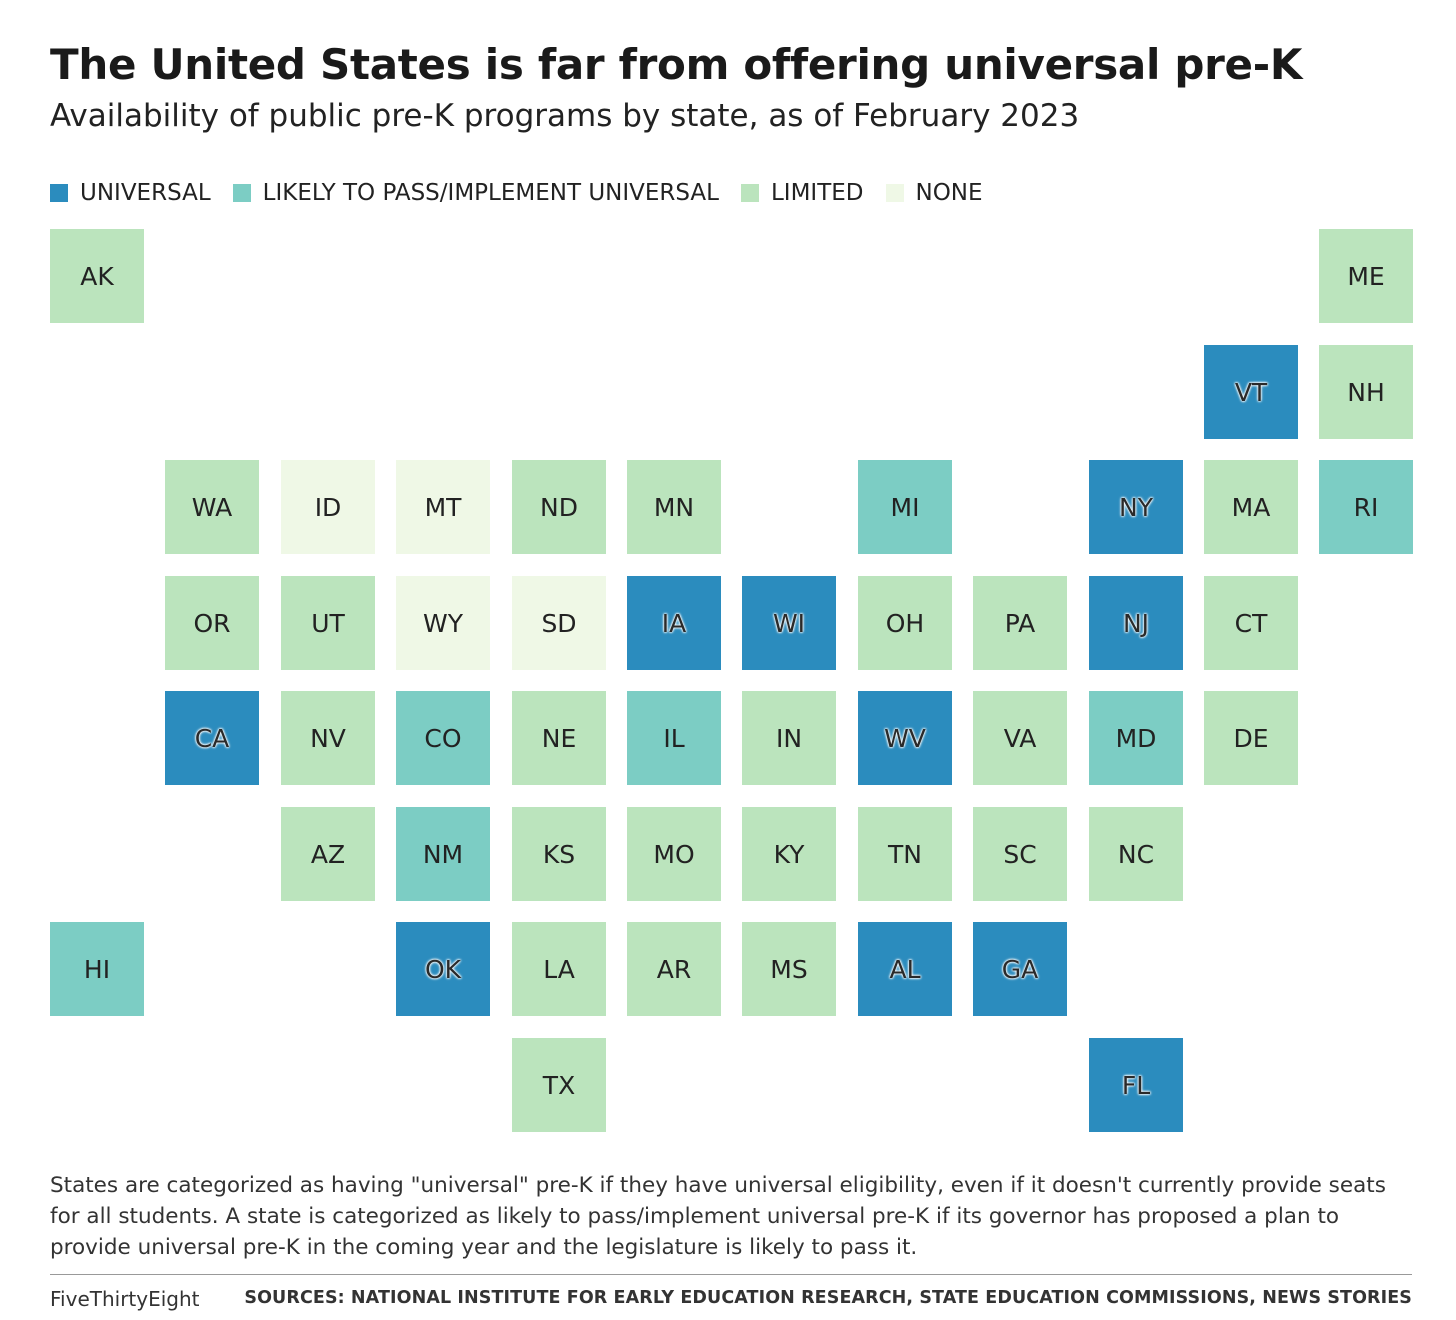 Image resolution: width=1456 pixels, height=1320 pixels. Describe the element at coordinates (145, 193) in the screenshot. I see `legend-label-universal: UNIVERSAL` at that location.